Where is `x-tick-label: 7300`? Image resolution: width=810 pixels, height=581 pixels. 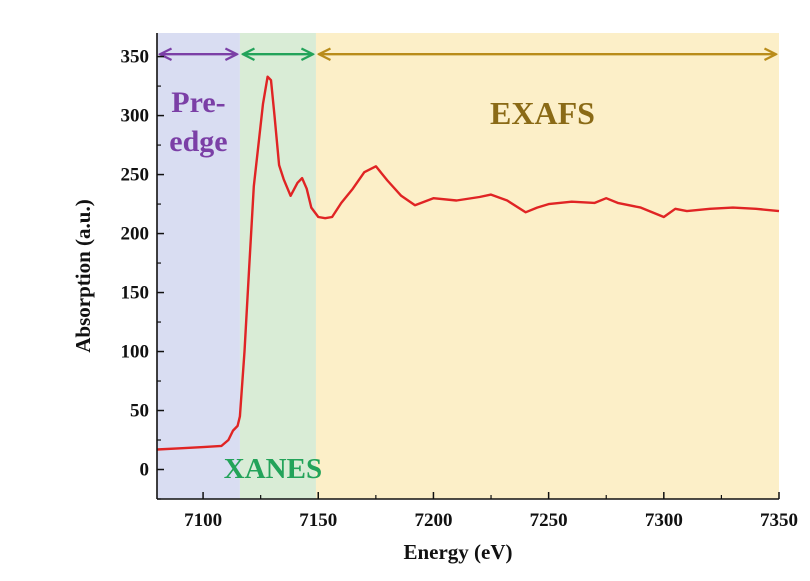
x-tick-label: 7300 is located at coordinates (664, 520).